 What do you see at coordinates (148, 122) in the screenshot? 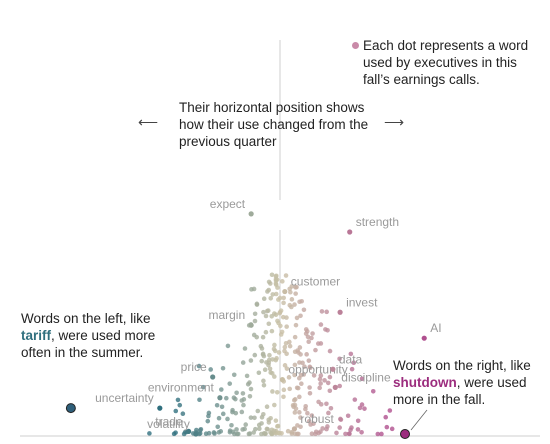
I see `arrow-left-icon: ⟵` at bounding box center [148, 122].